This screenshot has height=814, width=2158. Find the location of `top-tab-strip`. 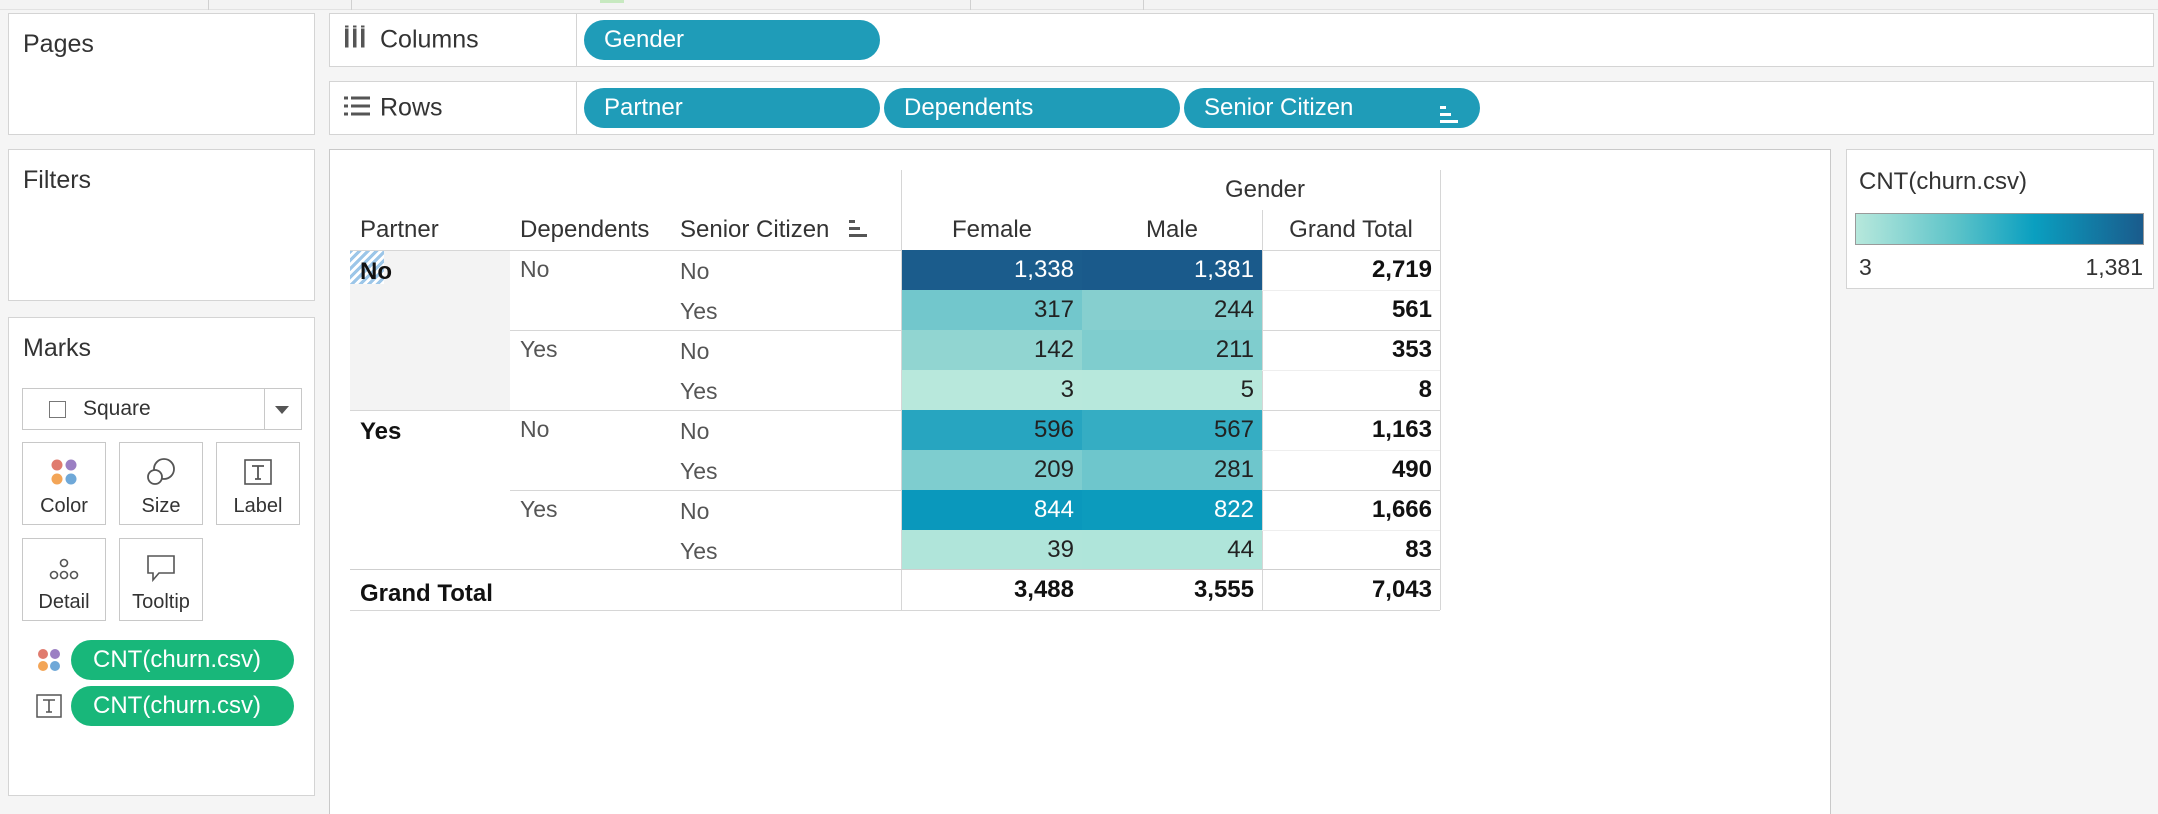

top-tab-strip is located at coordinates (1079, 5).